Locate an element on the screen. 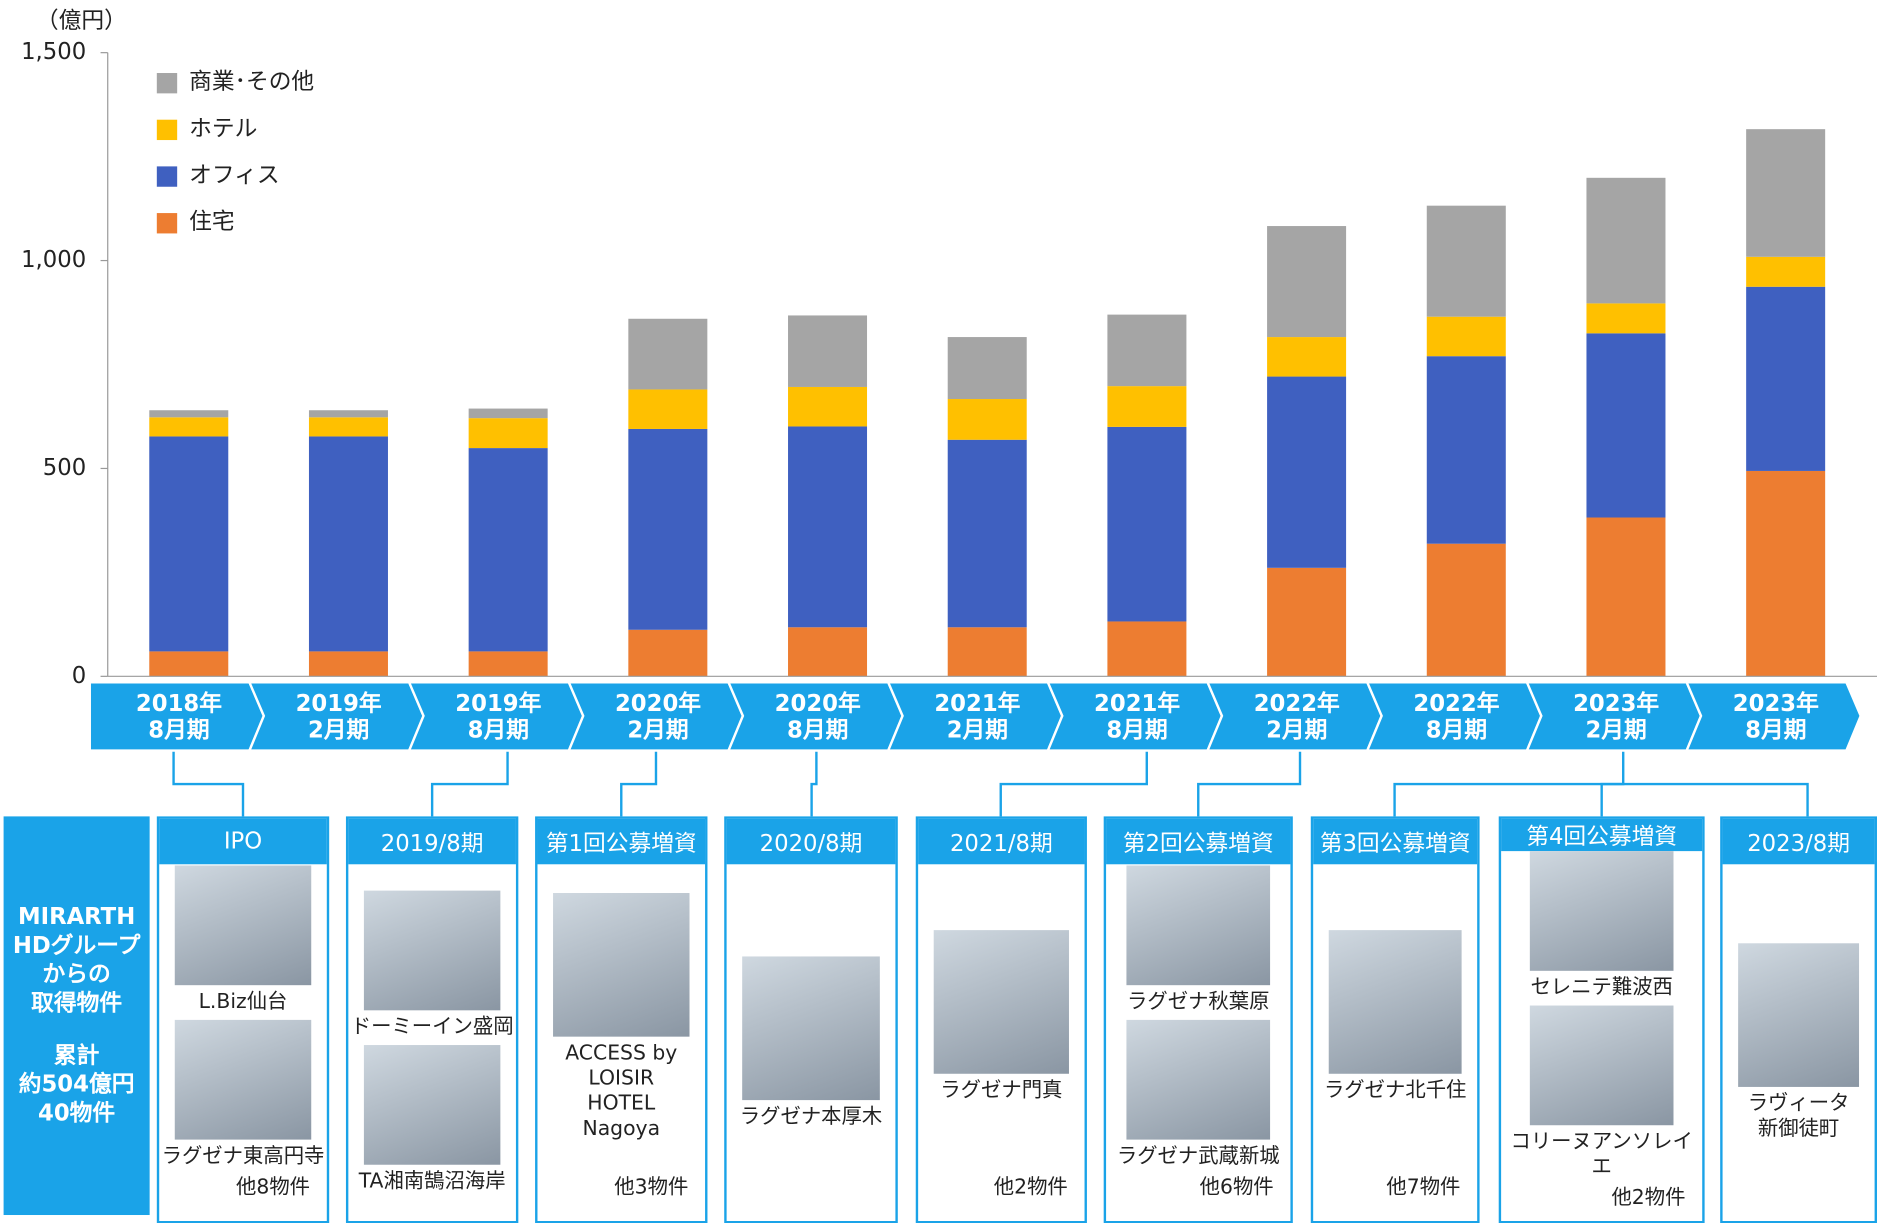 The width and height of the screenshot is (1877, 1223). panel-items: ラグゼナ秋葉原 ラグゼナ武蔵新城 is located at coordinates (1198, 1016).